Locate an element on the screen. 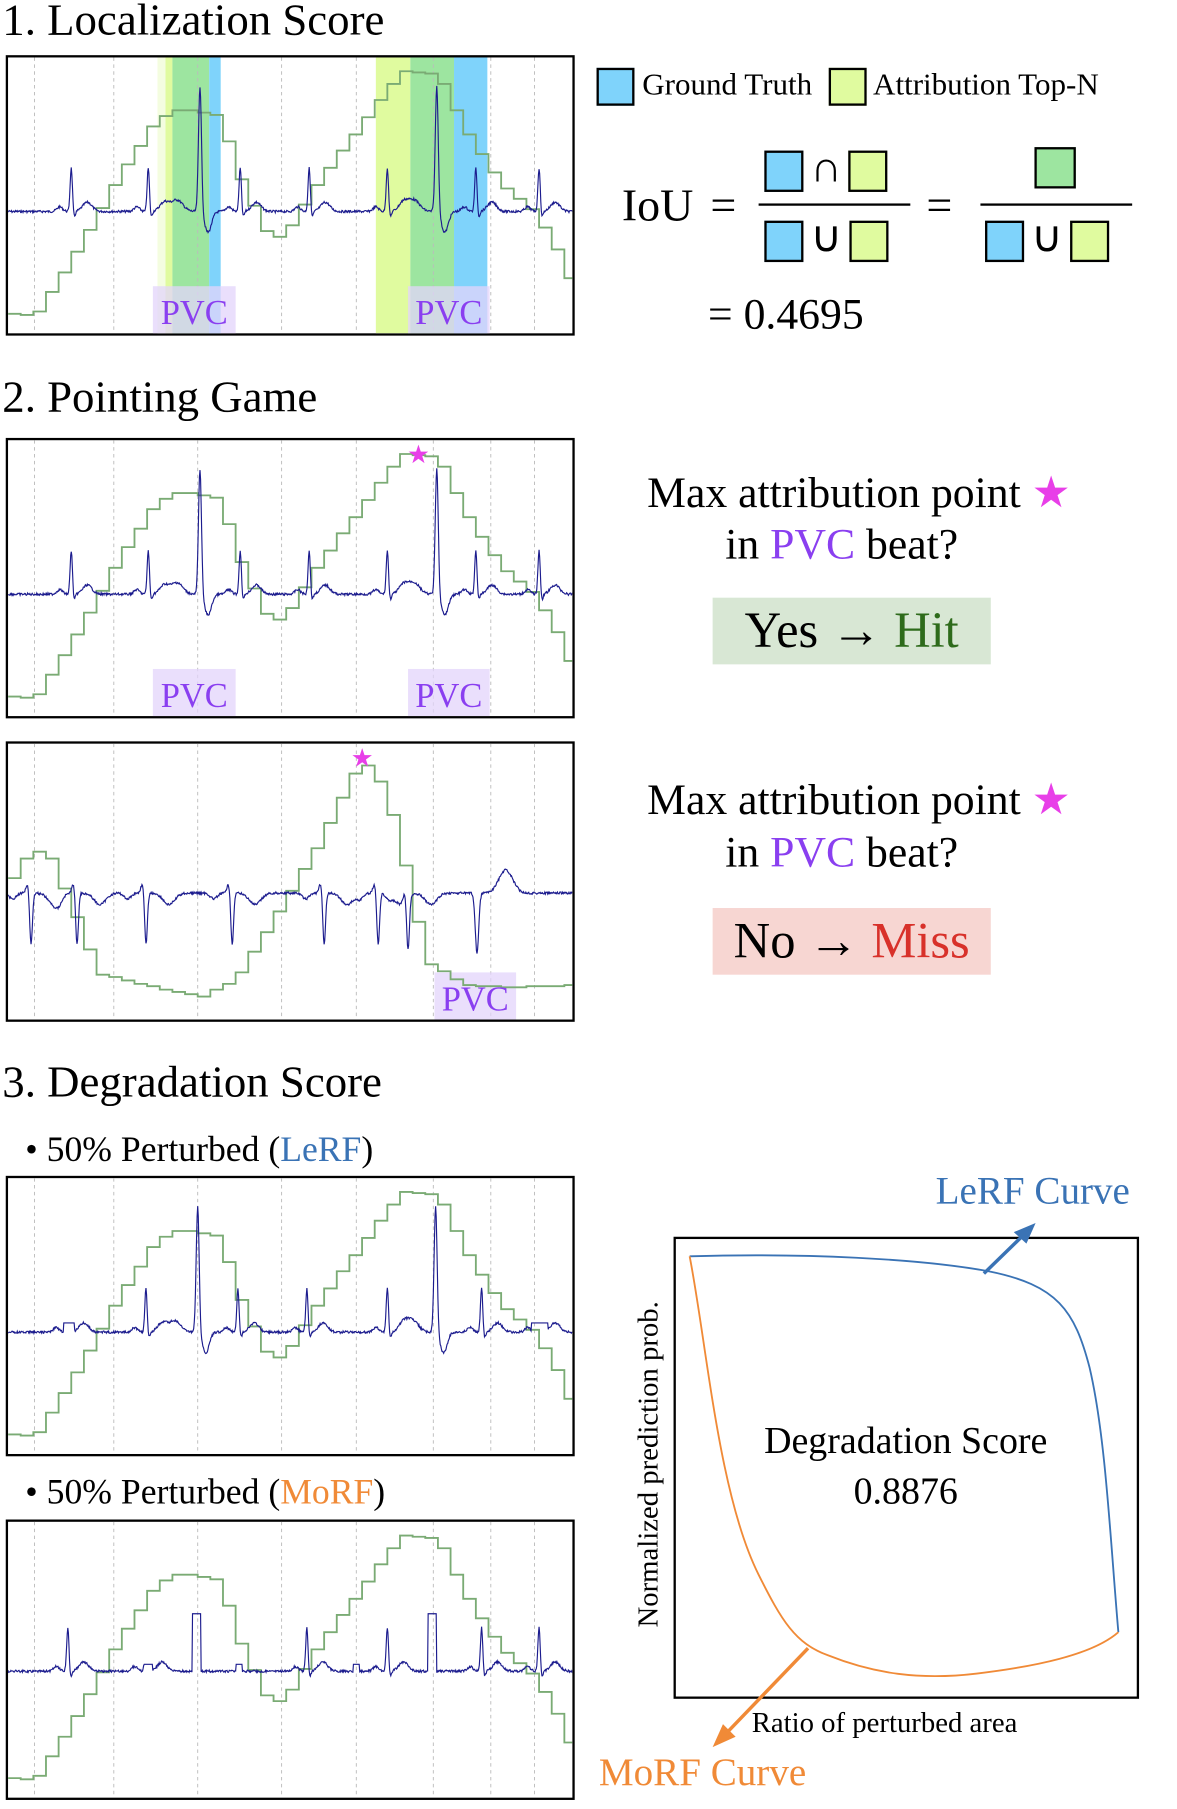  morf-perturbed-label: • 50% Perturbed (MoRF) is located at coordinates (205, 1491).